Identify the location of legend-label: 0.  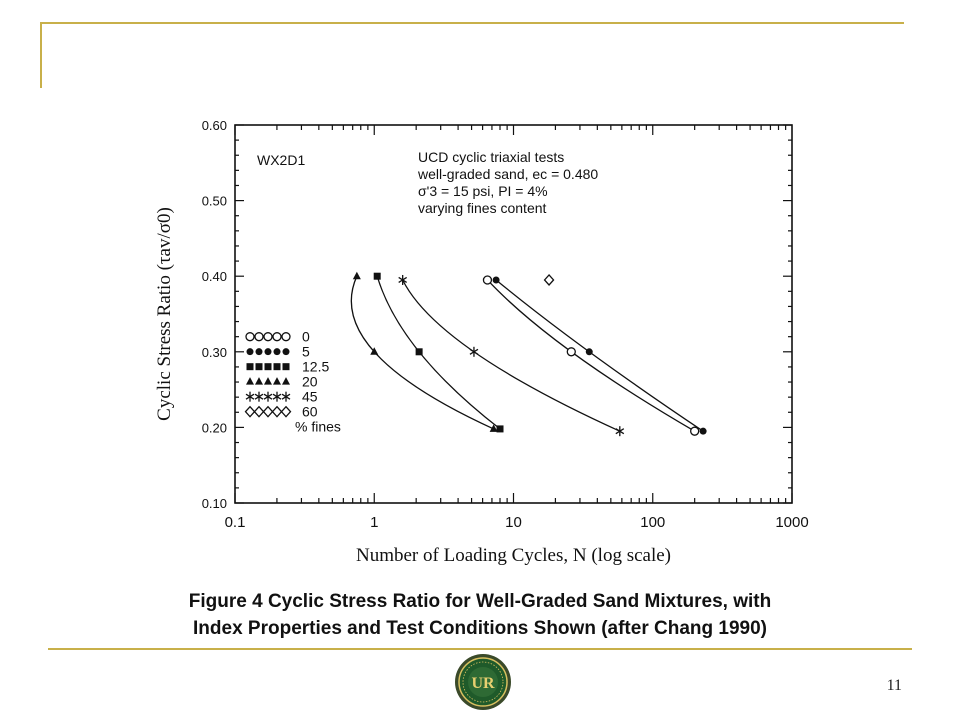
(306, 337).